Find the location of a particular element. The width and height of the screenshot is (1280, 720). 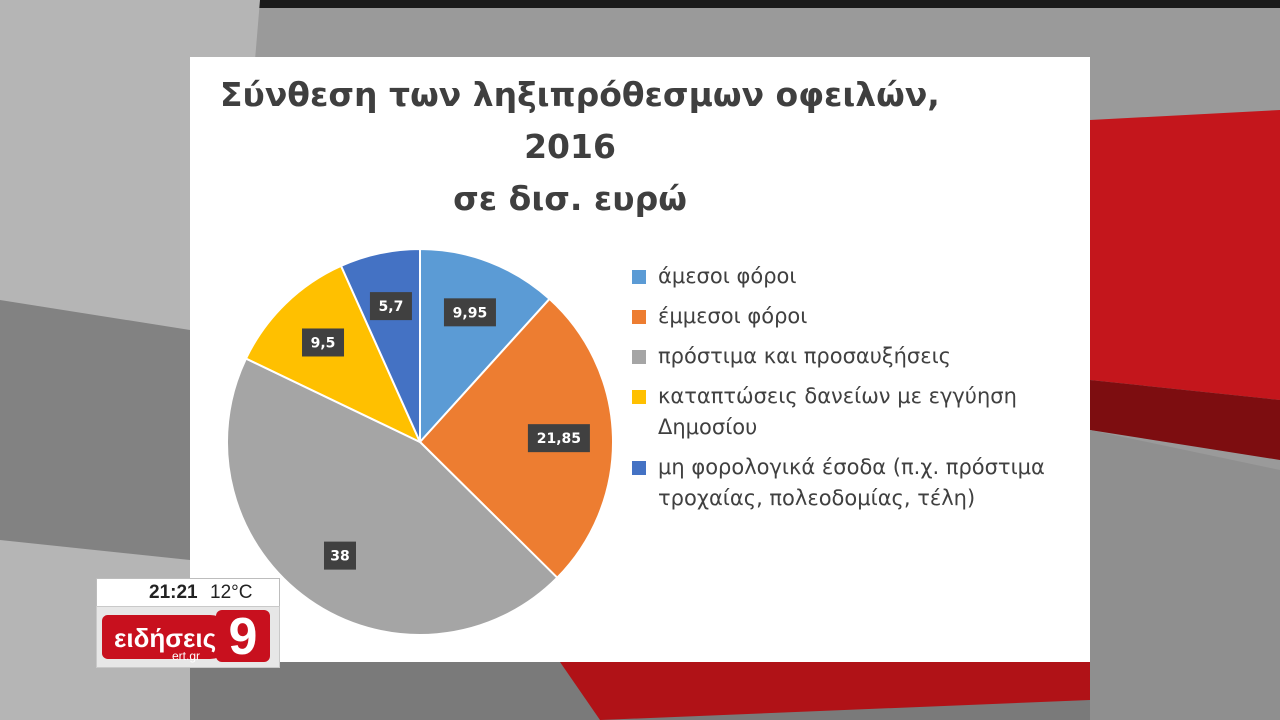

pie-slice-indirect-taxes is located at coordinates (516, 438).